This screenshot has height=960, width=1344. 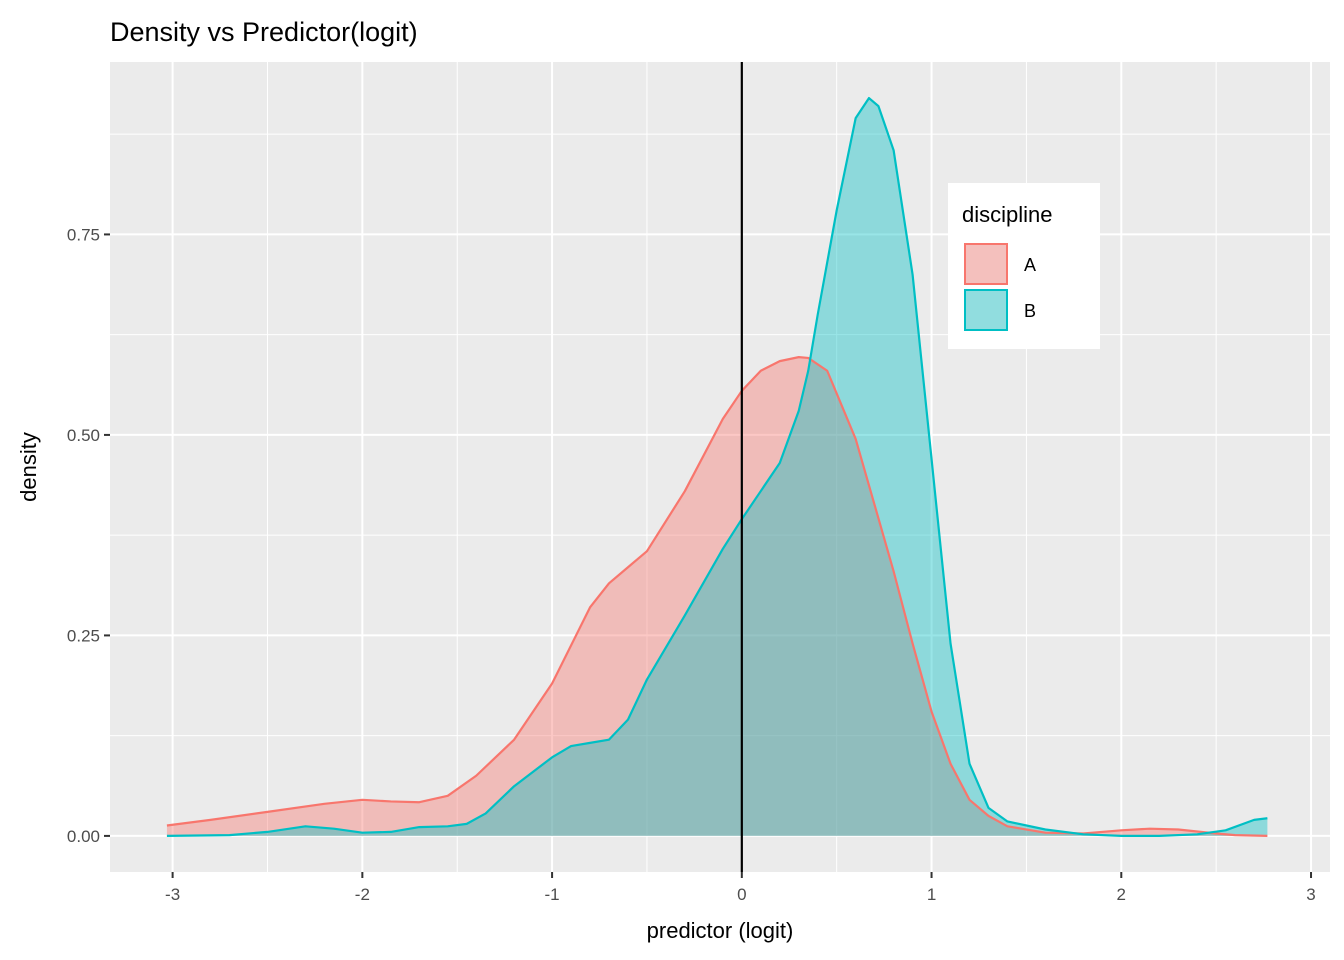 I want to click on x-axis-title: predictor (logit), so click(x=720, y=930).